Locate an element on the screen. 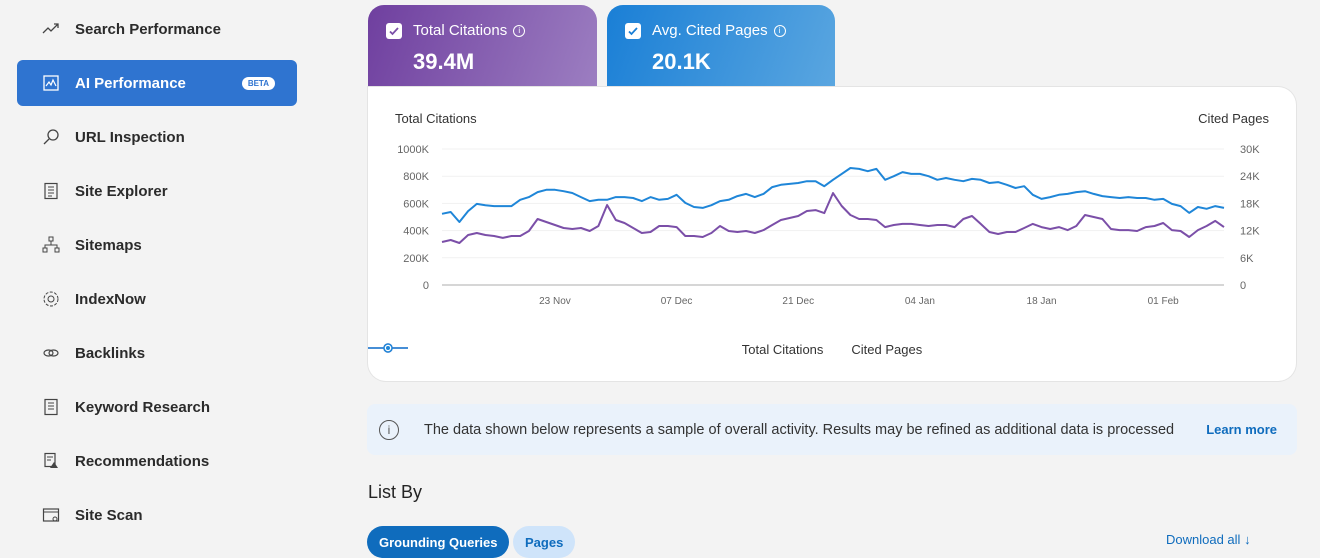  sidebar-item-keyword-research: Keyword Research is located at coordinates (157, 407).